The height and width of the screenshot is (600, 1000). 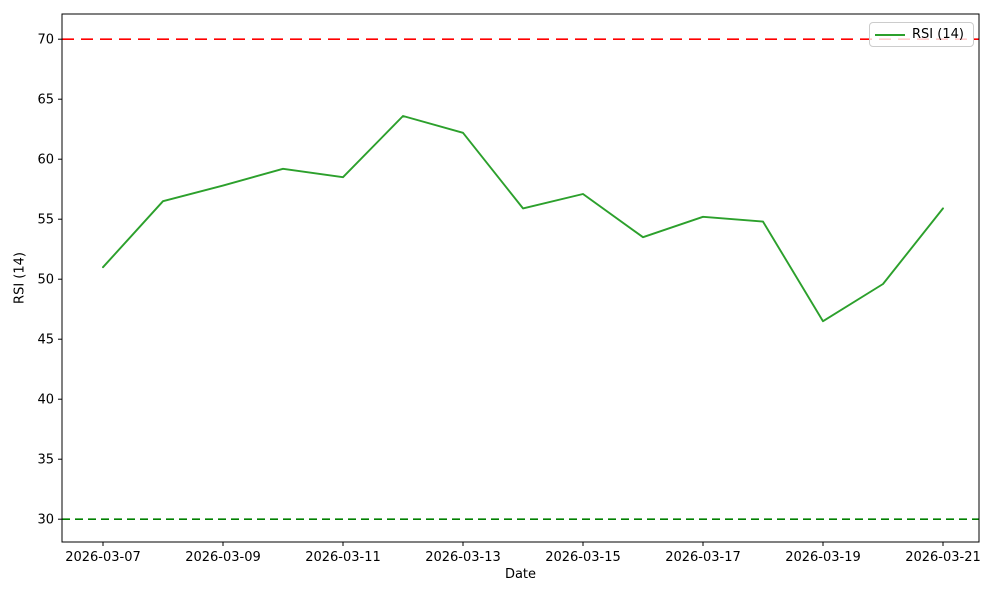 I want to click on legend: RSI (14), so click(x=921, y=34).